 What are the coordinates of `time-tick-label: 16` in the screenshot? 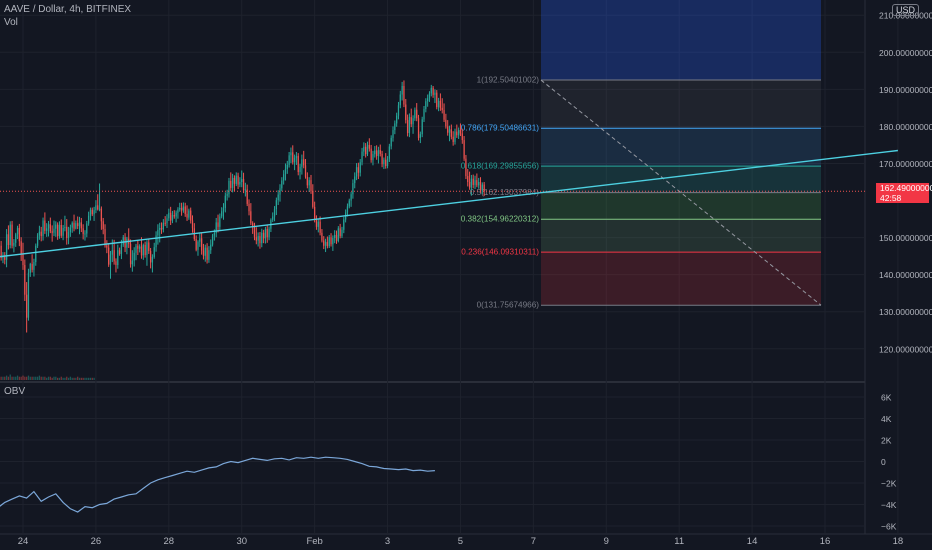 It's located at (825, 541).